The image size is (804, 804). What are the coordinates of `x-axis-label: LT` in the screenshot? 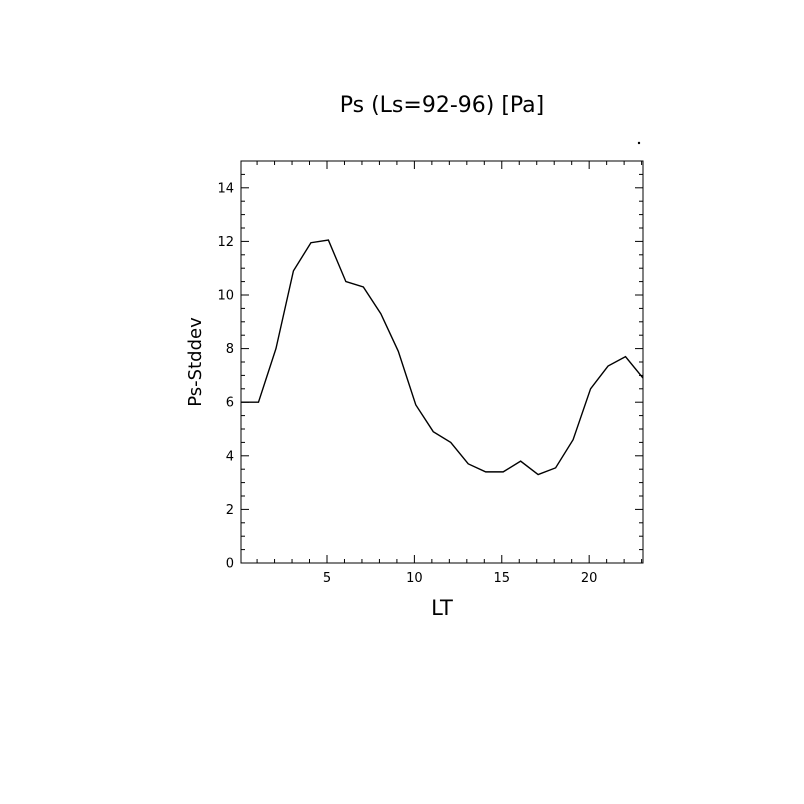 It's located at (442, 608).